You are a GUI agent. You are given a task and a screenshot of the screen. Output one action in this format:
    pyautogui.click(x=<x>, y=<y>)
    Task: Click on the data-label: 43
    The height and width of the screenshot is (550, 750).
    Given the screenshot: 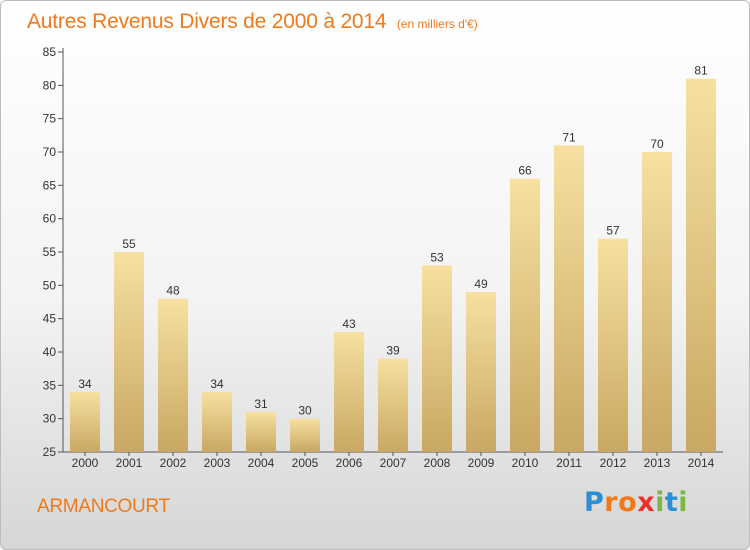 What is the action you would take?
    pyautogui.click(x=349, y=324)
    